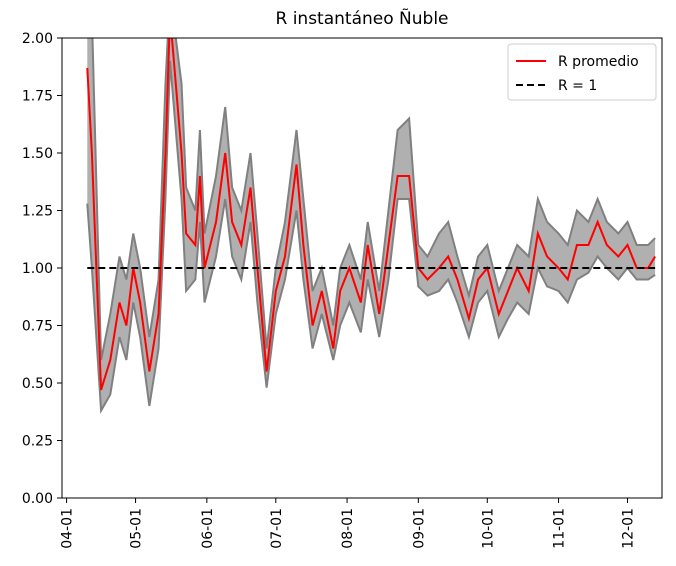 The image size is (676, 566). I want to click on y-tick-label: 1.50, so click(37, 154).